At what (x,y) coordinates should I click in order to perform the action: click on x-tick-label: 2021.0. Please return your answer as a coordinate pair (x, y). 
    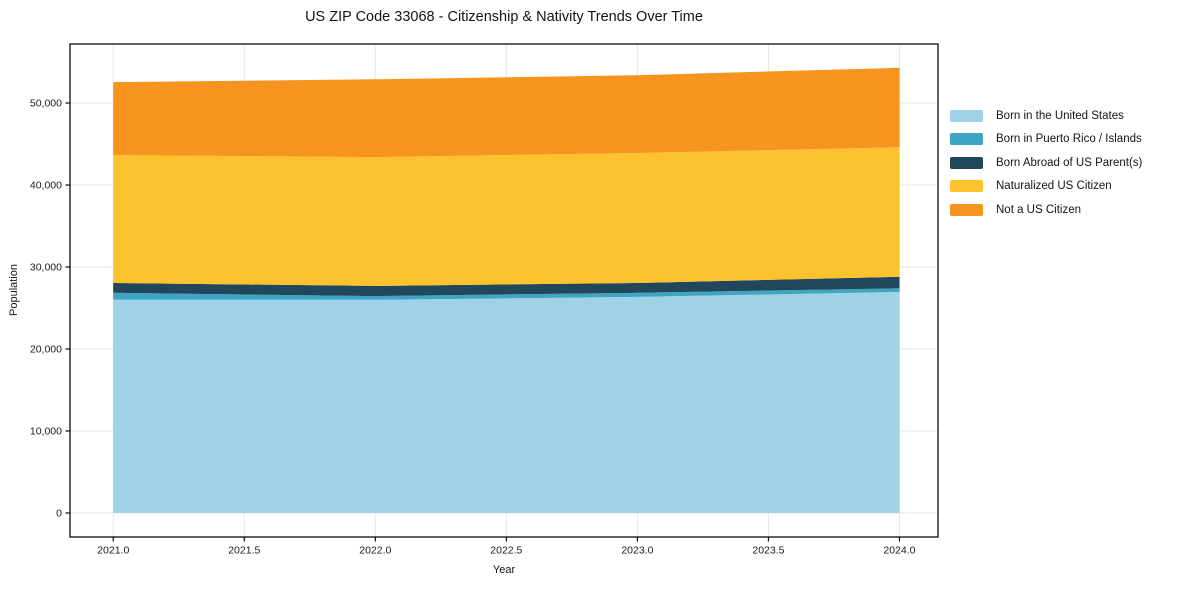
    Looking at the image, I should click on (113, 551).